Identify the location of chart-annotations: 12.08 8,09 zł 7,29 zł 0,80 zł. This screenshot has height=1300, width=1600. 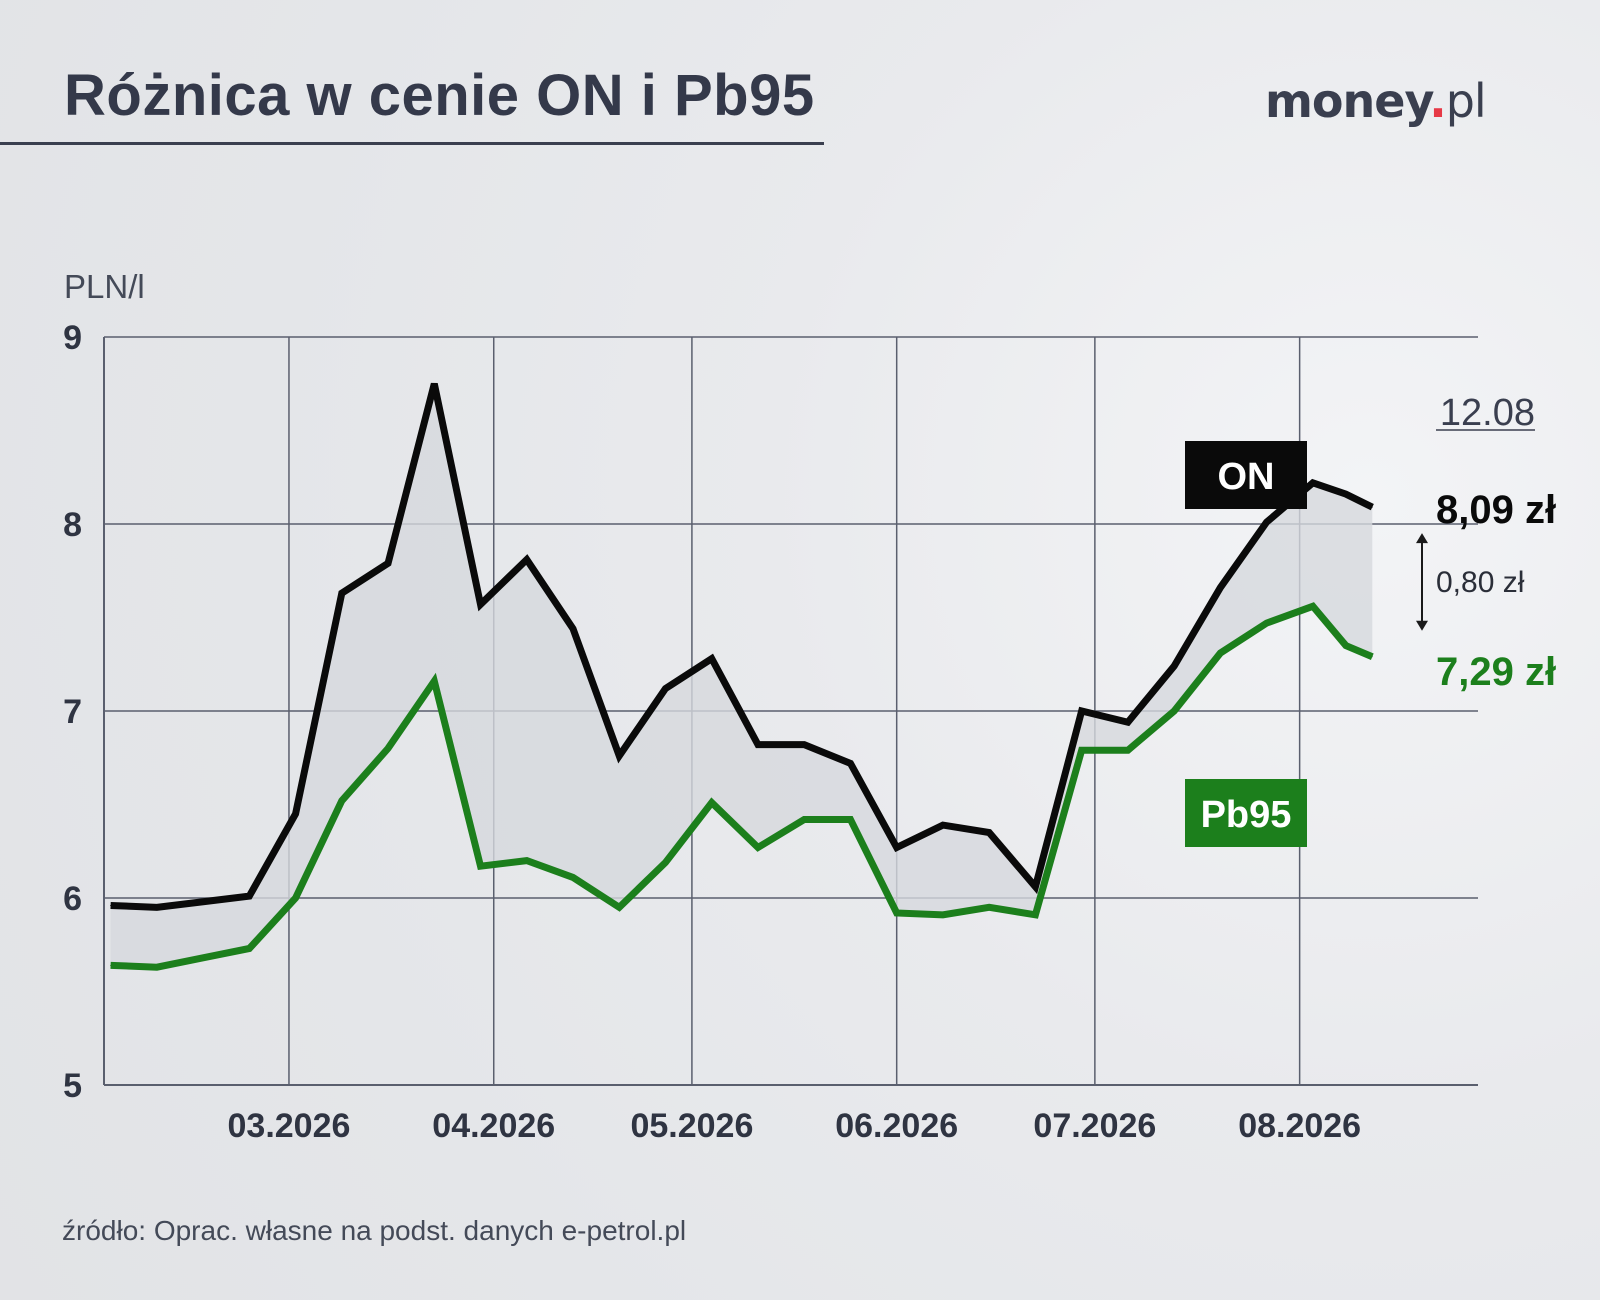
(1486, 543).